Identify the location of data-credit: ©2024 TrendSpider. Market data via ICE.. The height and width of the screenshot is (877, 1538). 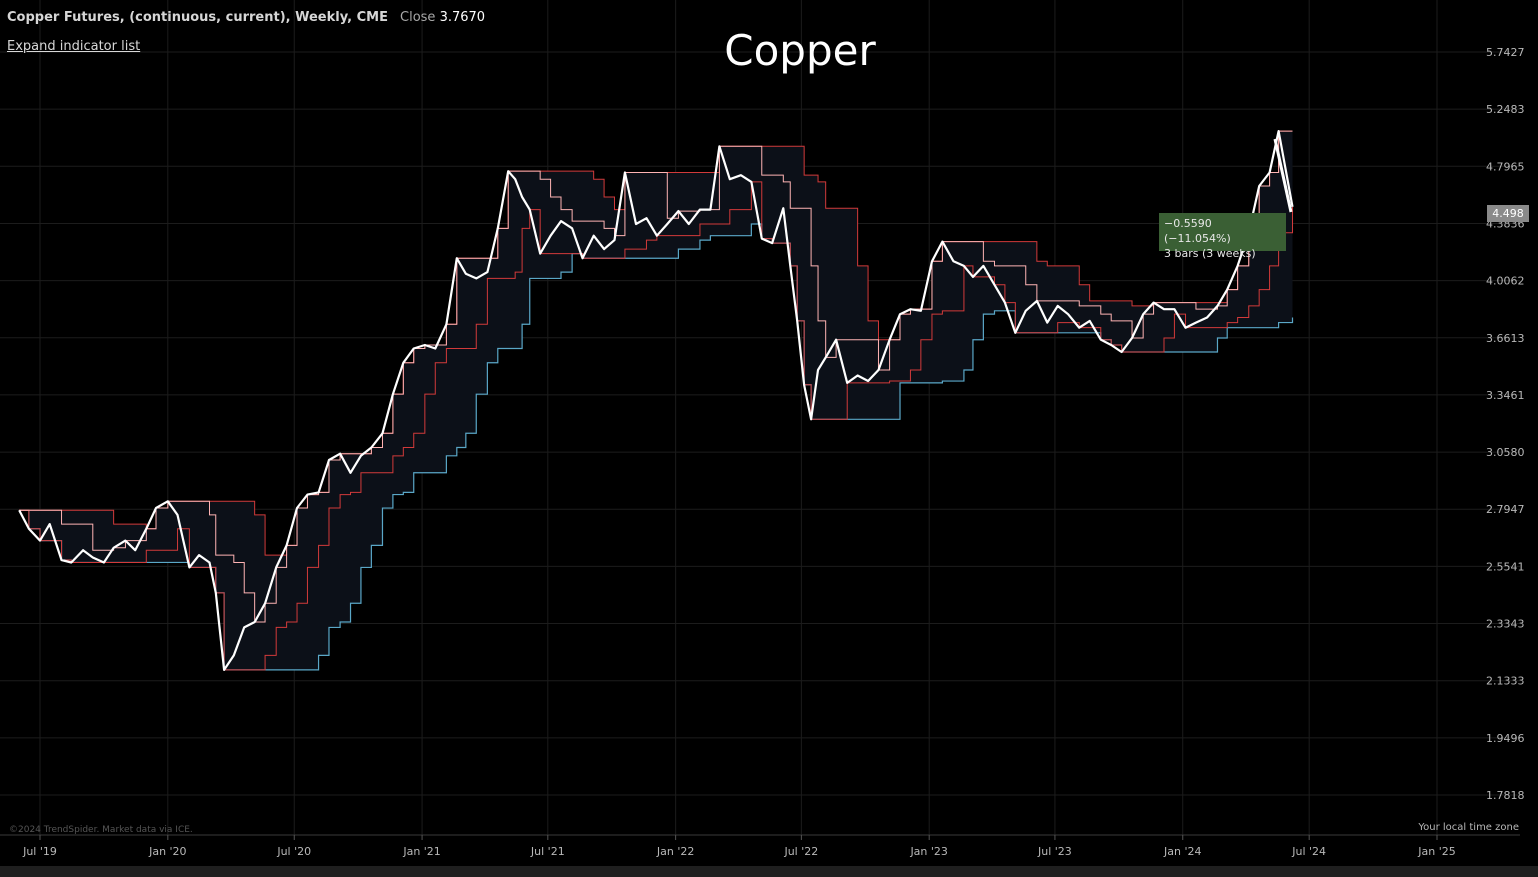
(101, 830).